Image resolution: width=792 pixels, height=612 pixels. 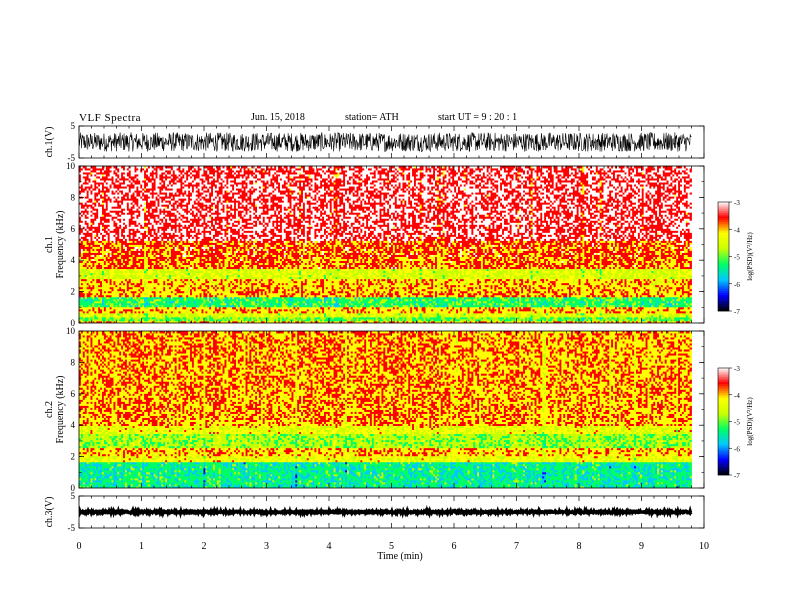 I want to click on panel-ch1-waveform, so click(x=385, y=141).